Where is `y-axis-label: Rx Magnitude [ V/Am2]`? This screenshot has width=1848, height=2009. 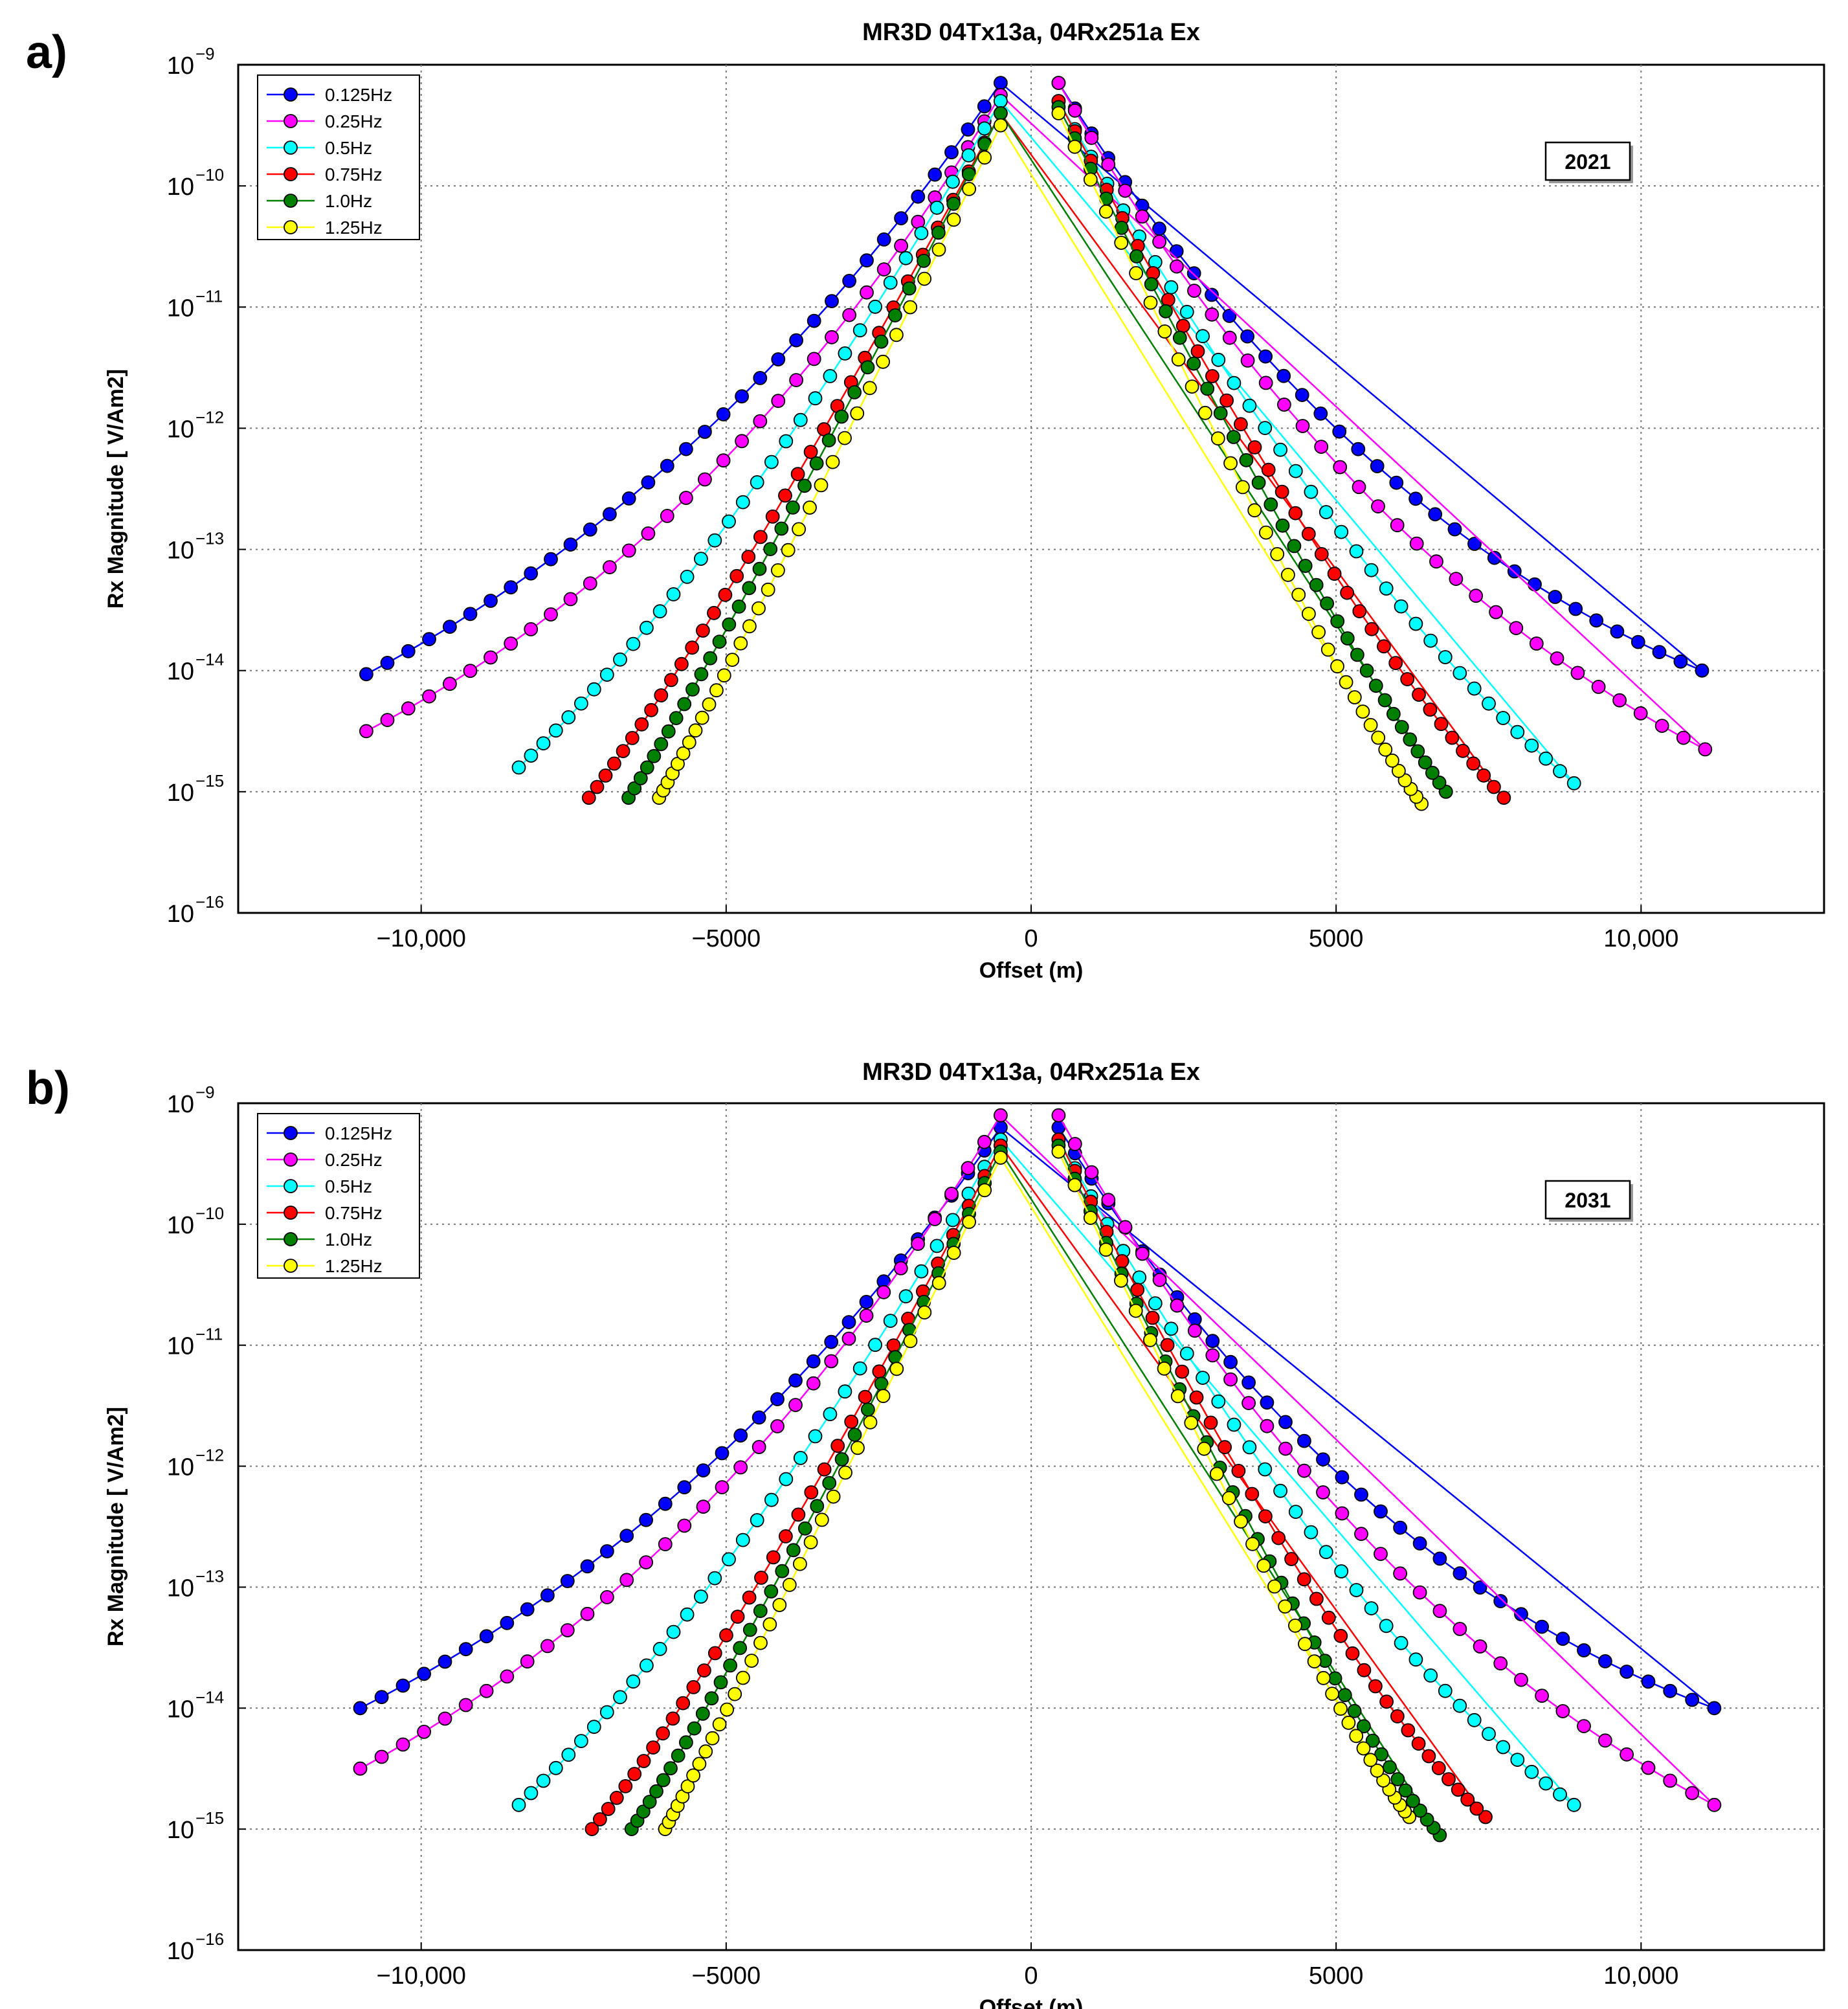 y-axis-label: Rx Magnitude [ V/Am2] is located at coordinates (116, 1526).